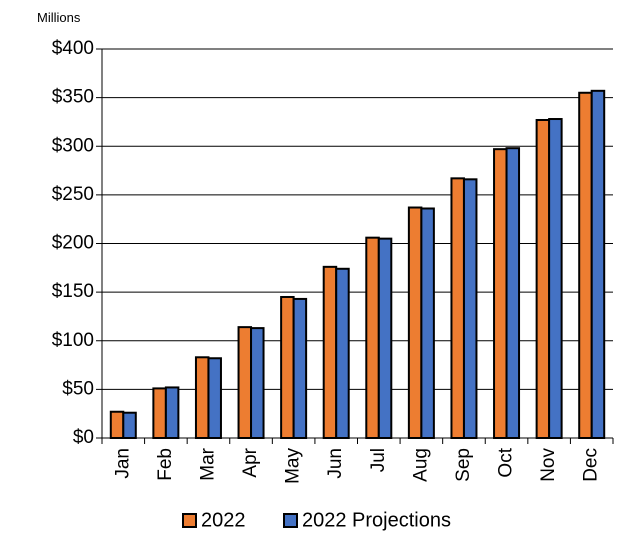 The width and height of the screenshot is (617, 535). I want to click on x-tick-label: Apr, so click(250, 462).